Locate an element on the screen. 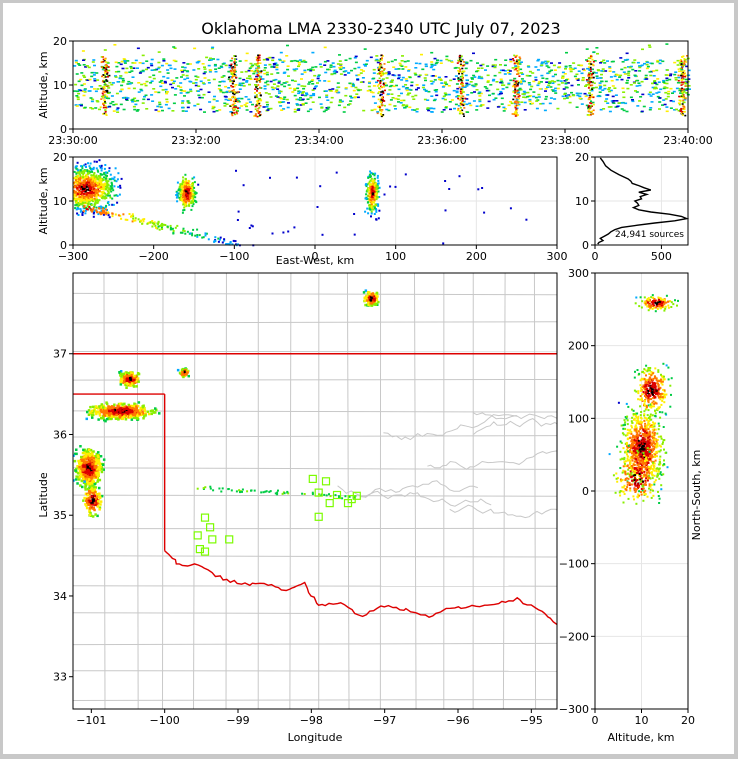 The image size is (738, 759). time-height-ylabel: Altitude, km is located at coordinates (43, 84).